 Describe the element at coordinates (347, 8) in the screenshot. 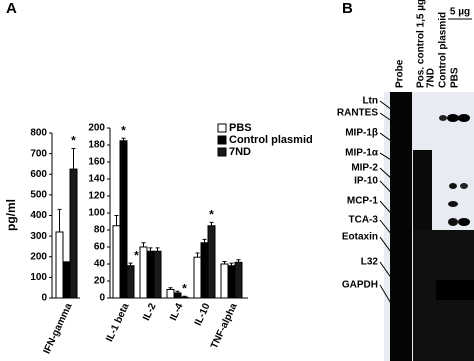

I see `panel-label: B` at that location.